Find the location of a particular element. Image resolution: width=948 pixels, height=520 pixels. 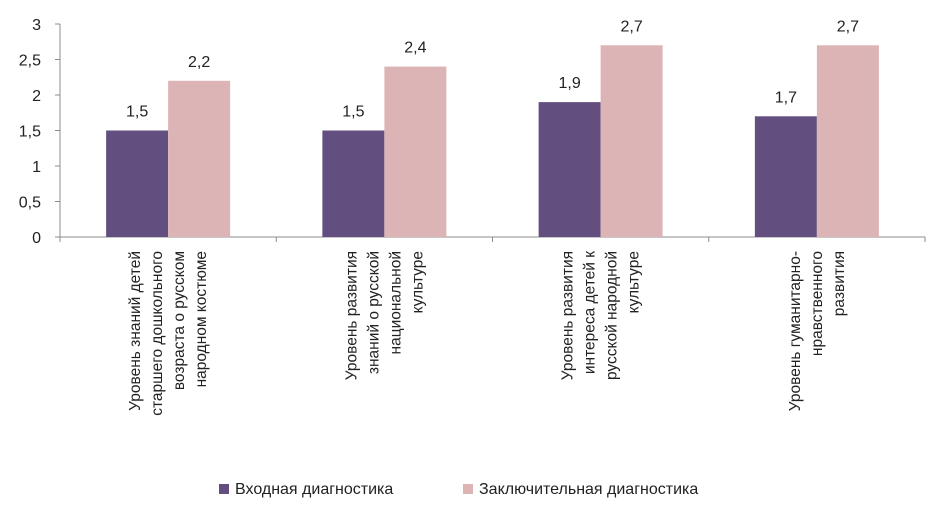

data-label: 1,7 is located at coordinates (786, 97).